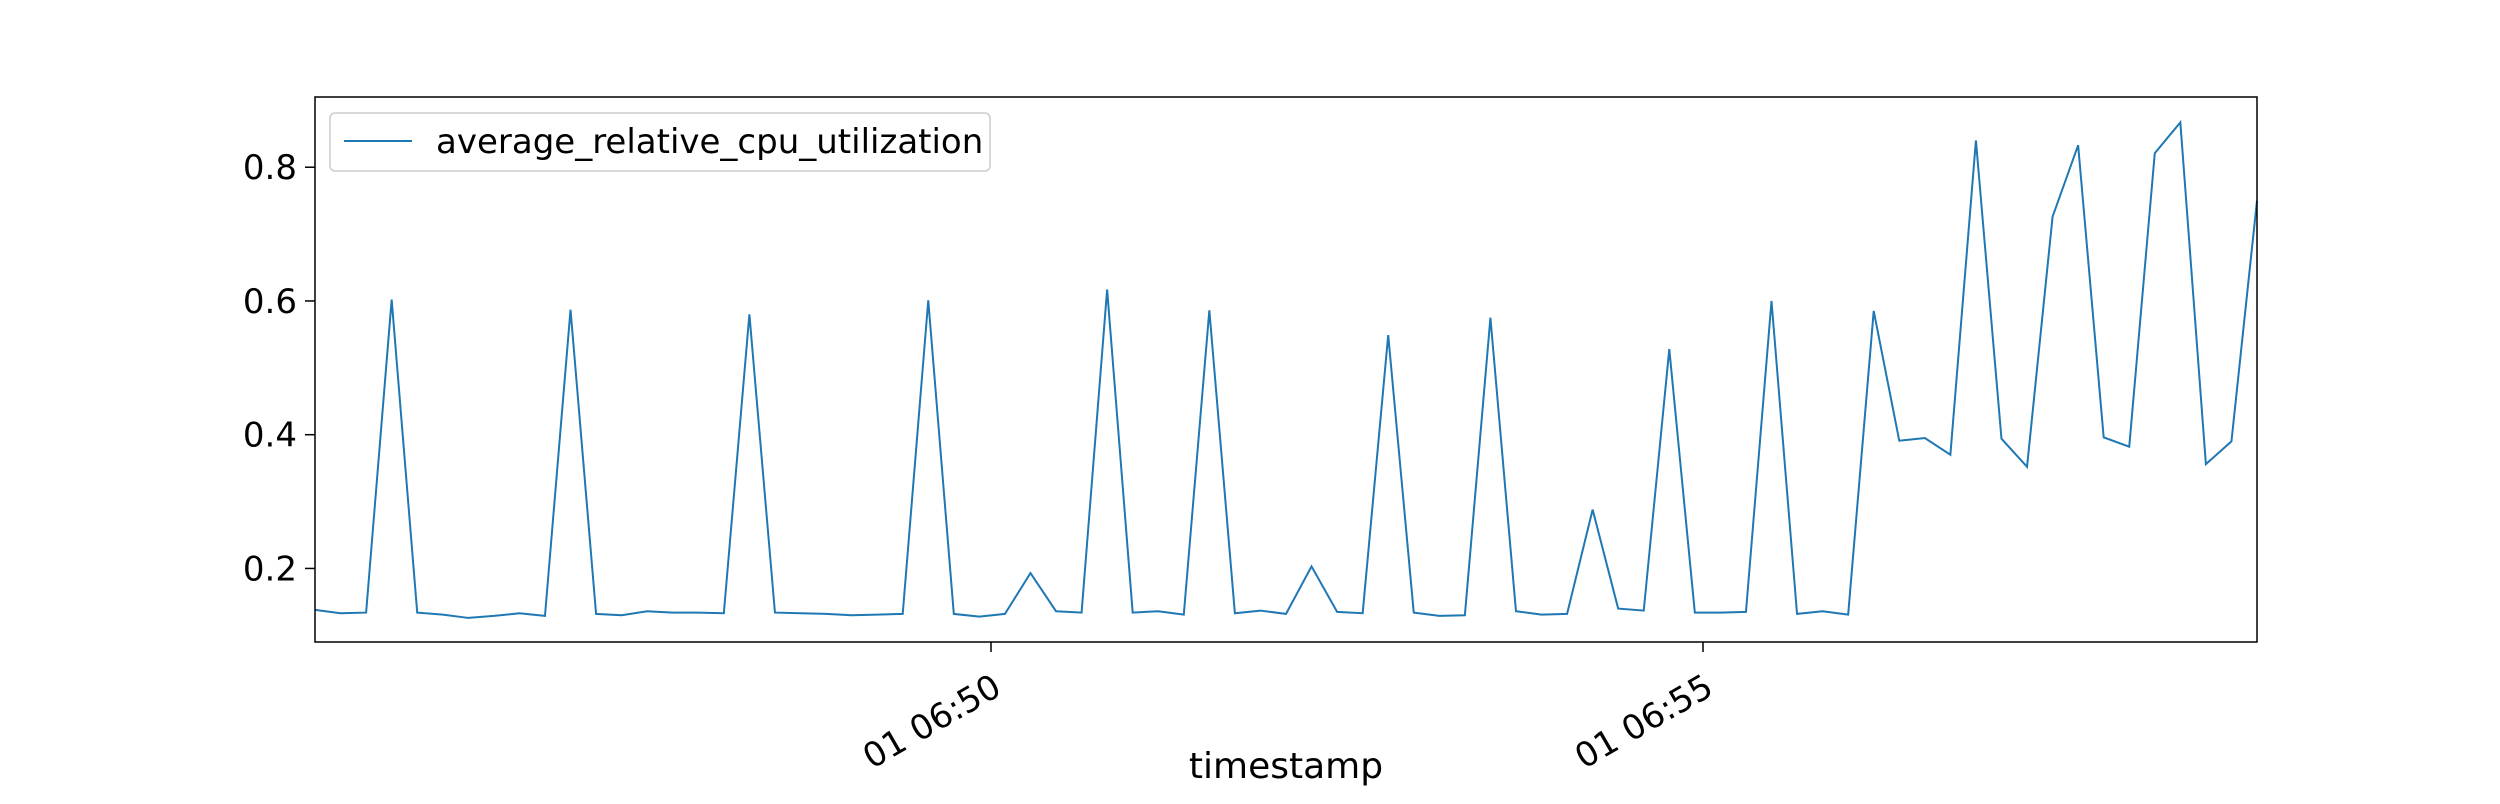  What do you see at coordinates (932, 722) in the screenshot?
I see `x-tick-label: 01 06:50` at bounding box center [932, 722].